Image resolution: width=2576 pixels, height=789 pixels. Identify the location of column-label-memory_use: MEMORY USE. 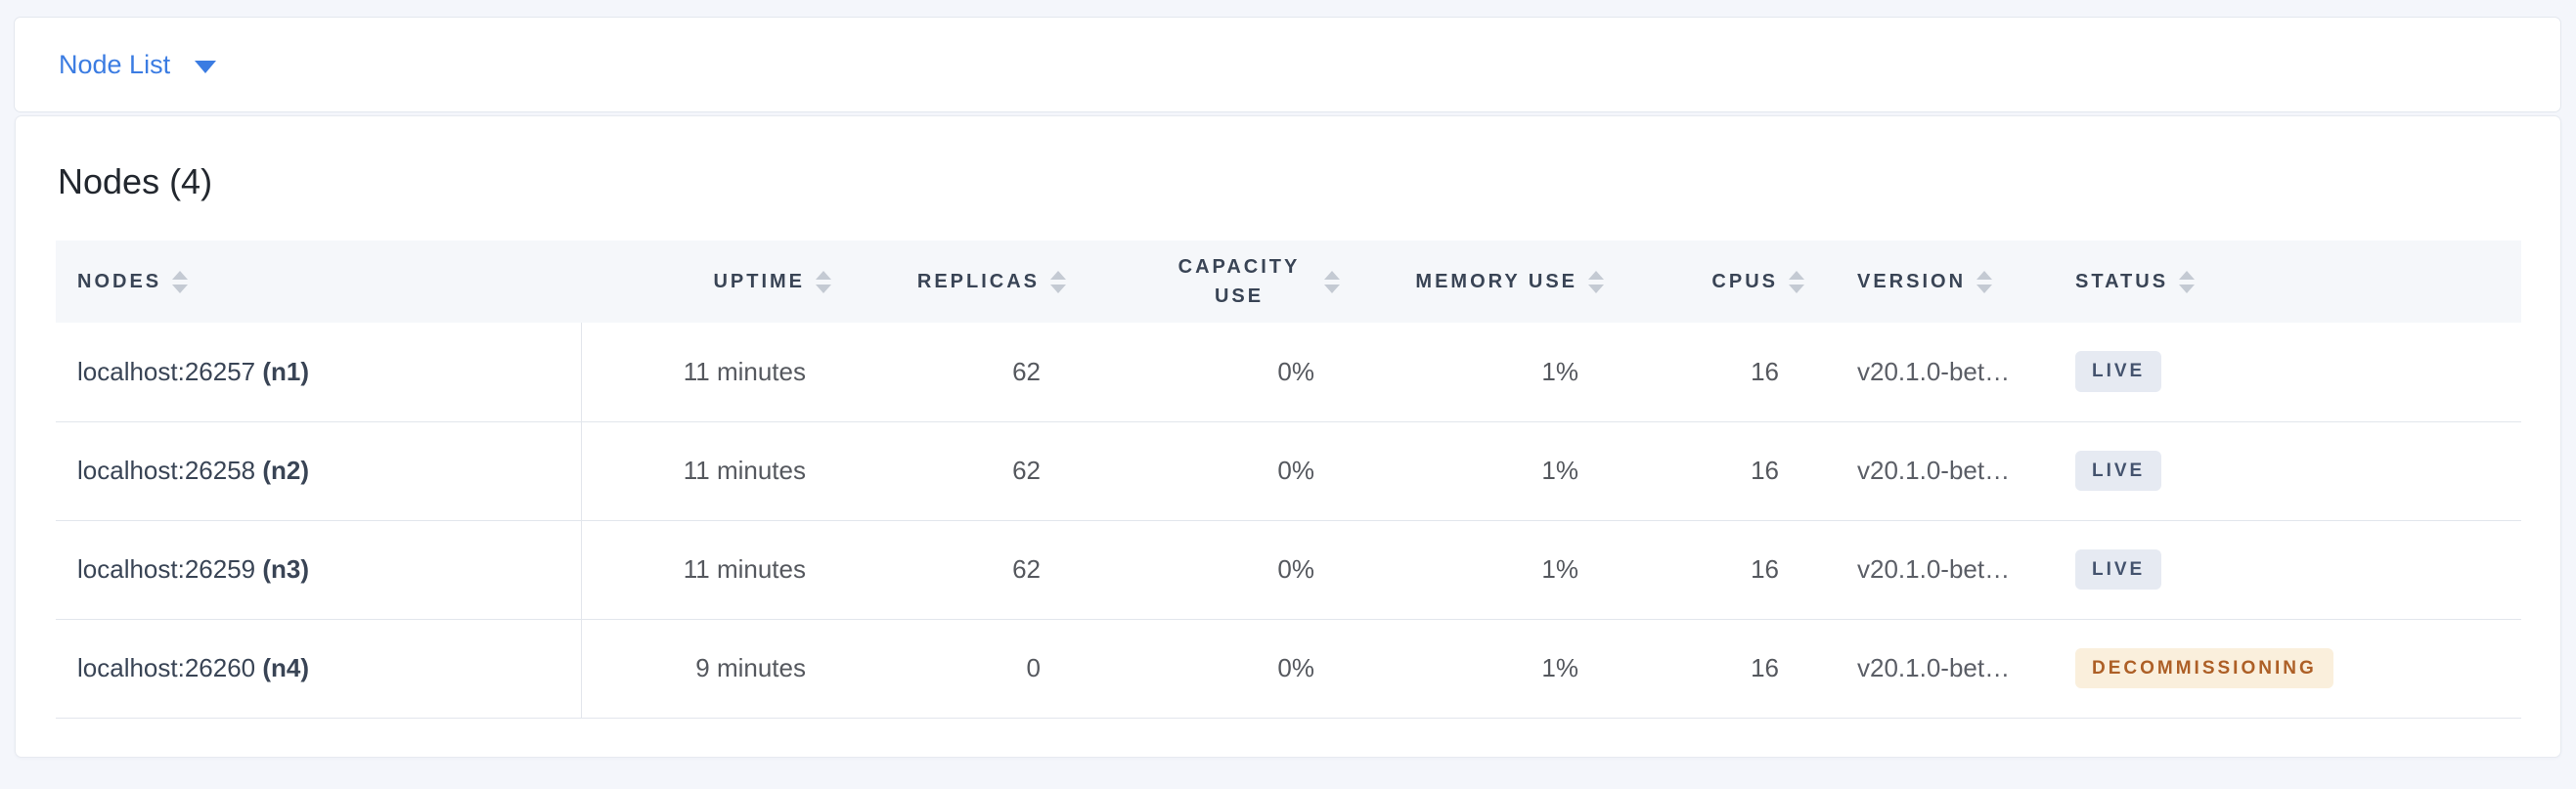
(1496, 281).